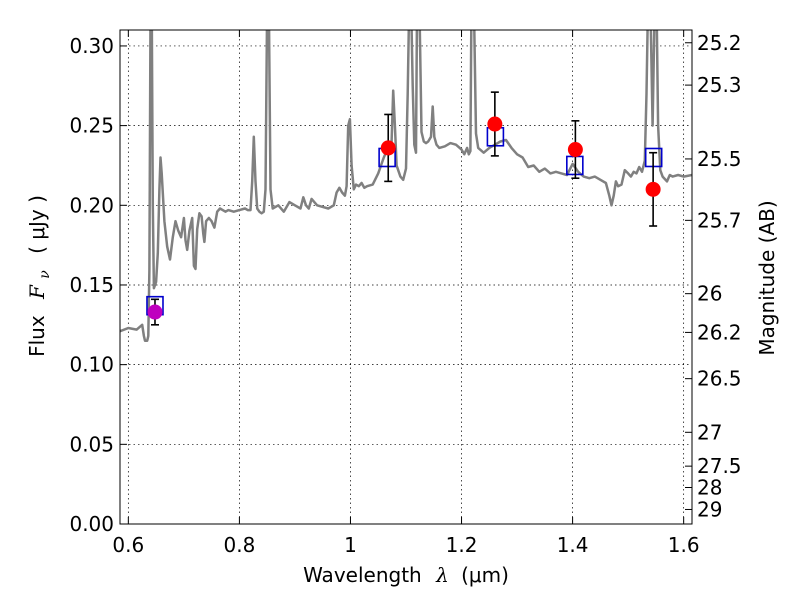 The width and height of the screenshot is (800, 600). I want to click on y-axis-label-subscript: ν, so click(45, 274).